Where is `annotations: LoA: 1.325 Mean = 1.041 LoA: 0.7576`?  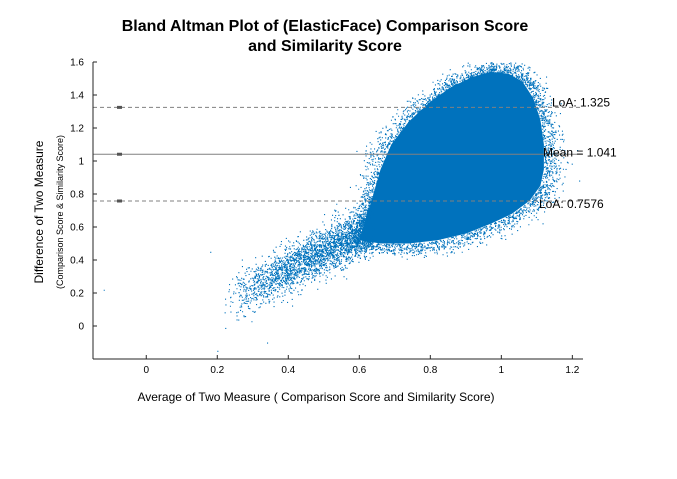
annotations: LoA: 1.325 Mean = 1.041 LoA: 0.7576 is located at coordinates (578, 154).